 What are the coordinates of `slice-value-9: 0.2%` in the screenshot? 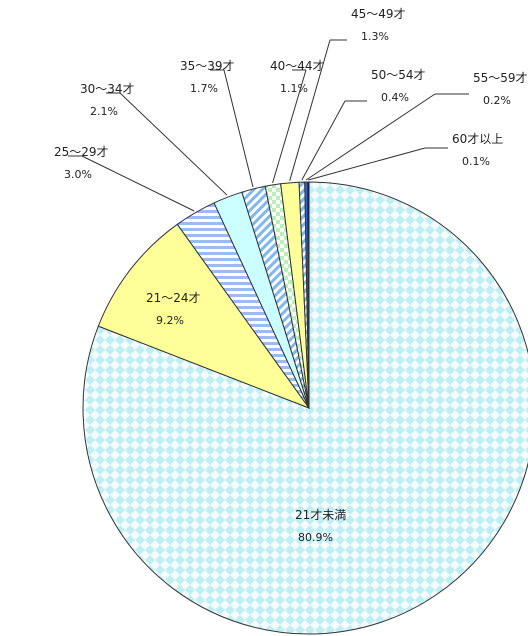 It's located at (497, 100).